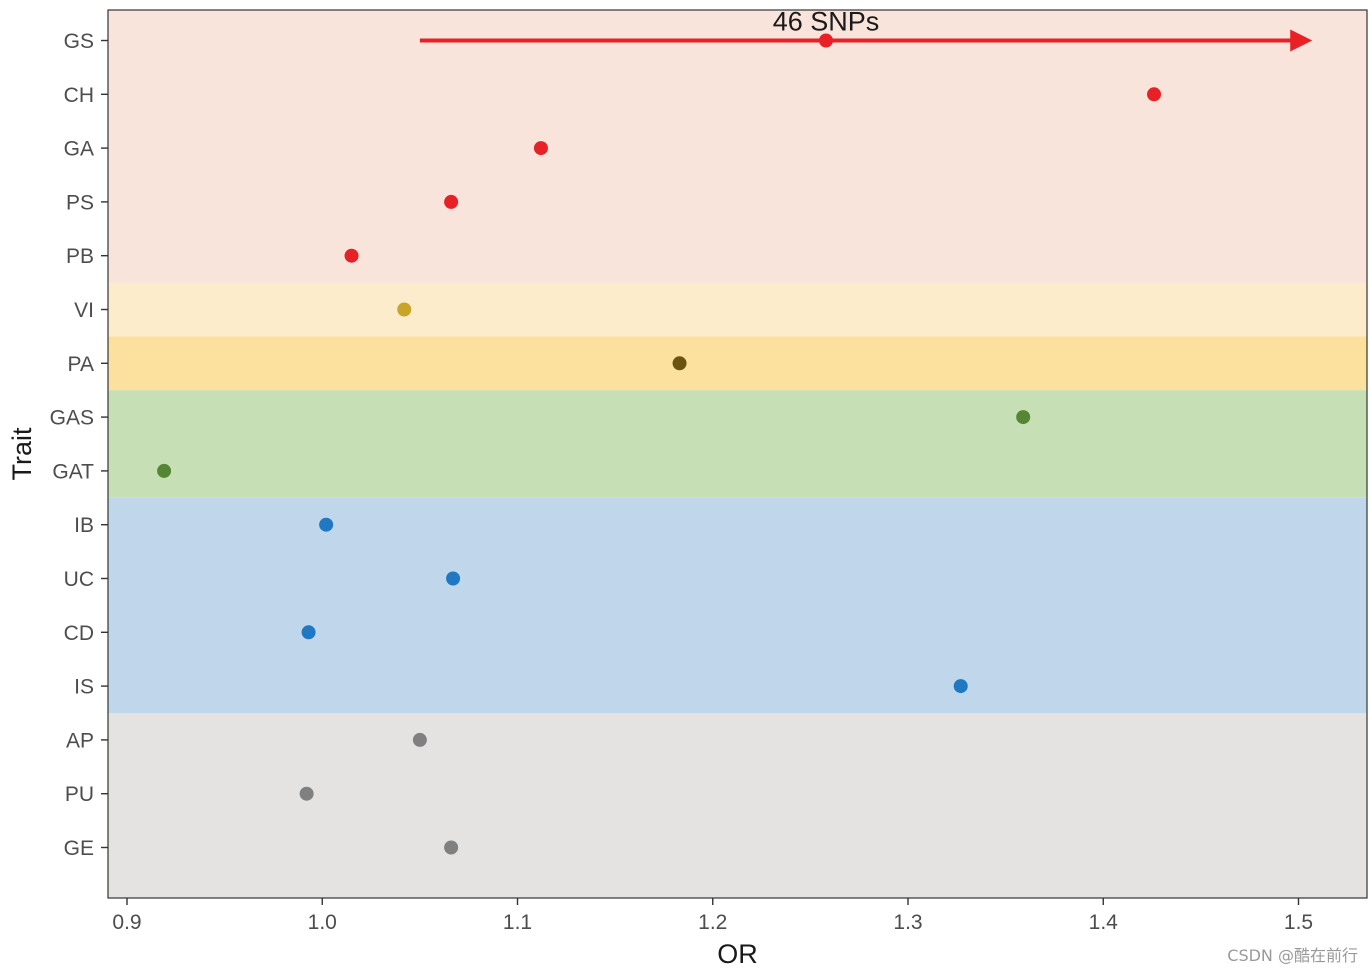  Describe the element at coordinates (712, 922) in the screenshot. I see `x-tick-label-3: 1.2` at that location.